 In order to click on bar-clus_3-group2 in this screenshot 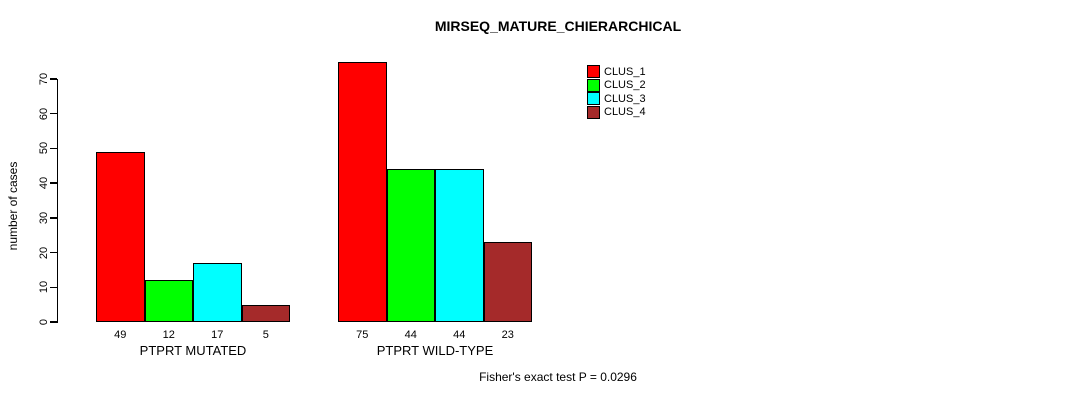, I will do `click(459, 245)`.